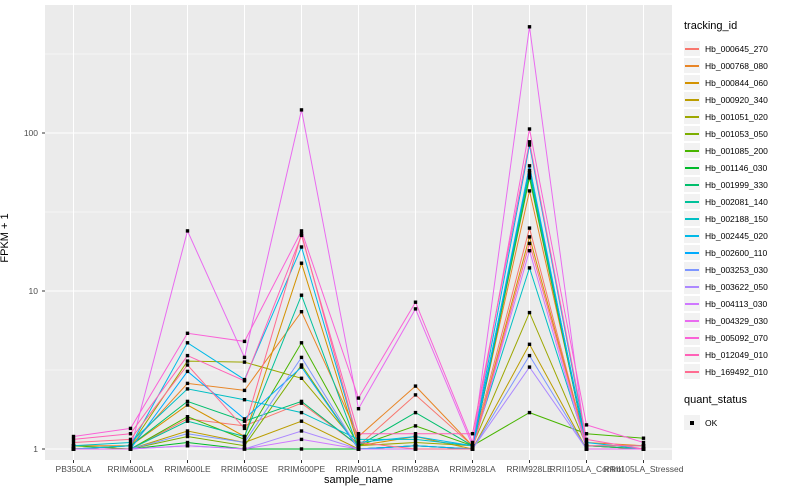 This screenshot has height=500, width=800. I want to click on legend-item: Hb_005092_070, so click(741, 337).